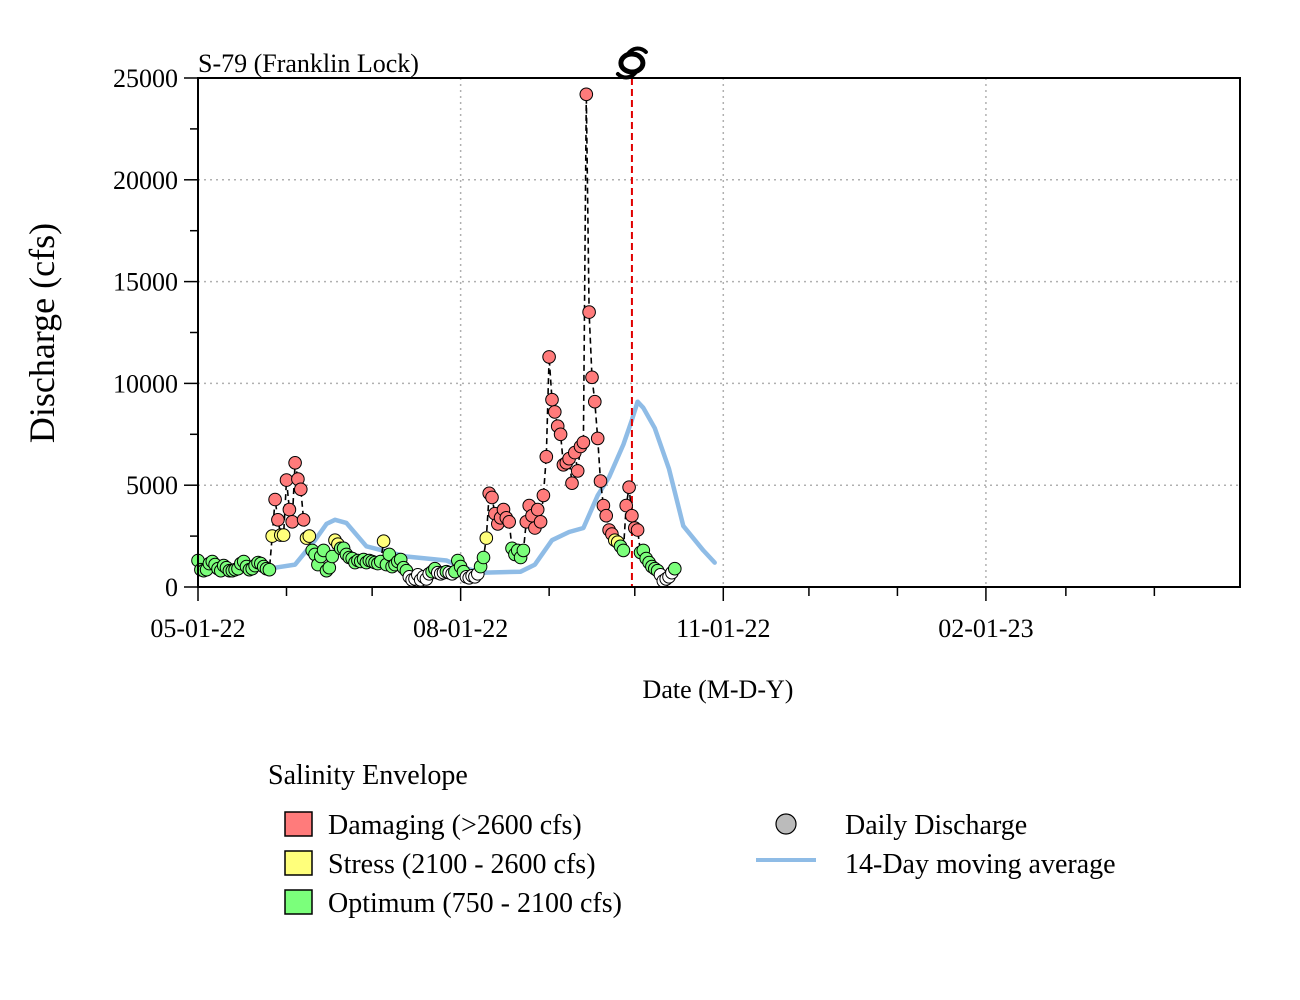 This screenshot has width=1300, height=1000. What do you see at coordinates (936, 825) in the screenshot?
I see `legend-label-daily: Daily Discharge` at bounding box center [936, 825].